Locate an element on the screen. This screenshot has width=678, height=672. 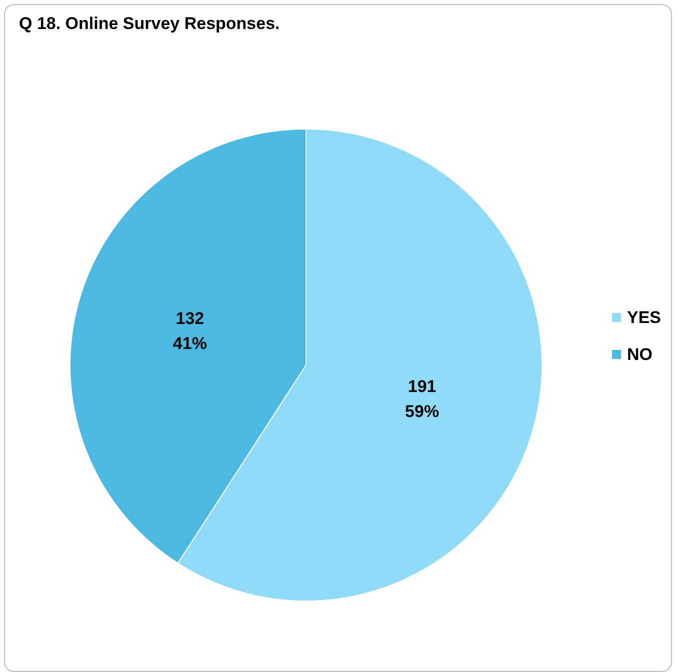
data-label: 191 59% is located at coordinates (422, 399).